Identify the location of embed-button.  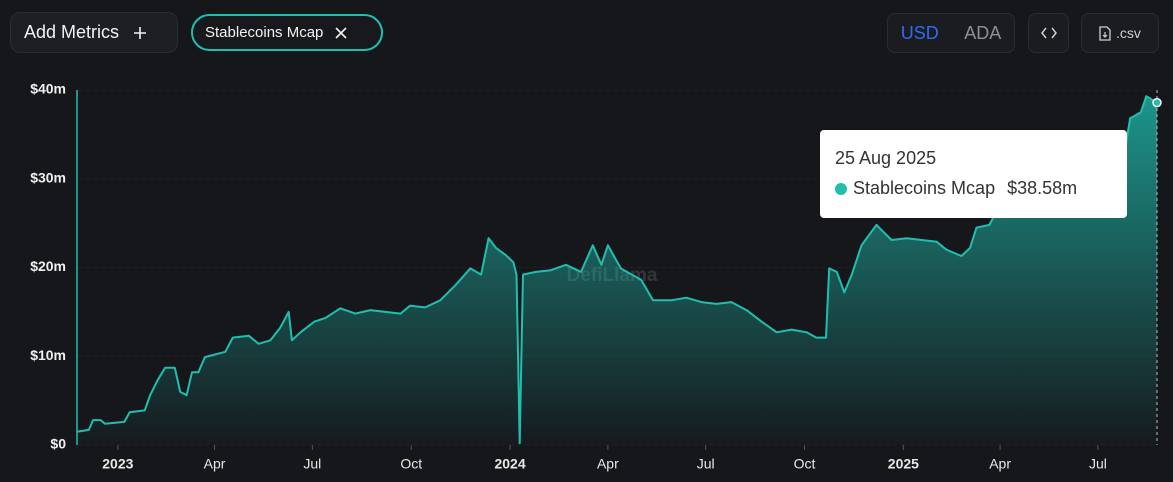
(1048, 33).